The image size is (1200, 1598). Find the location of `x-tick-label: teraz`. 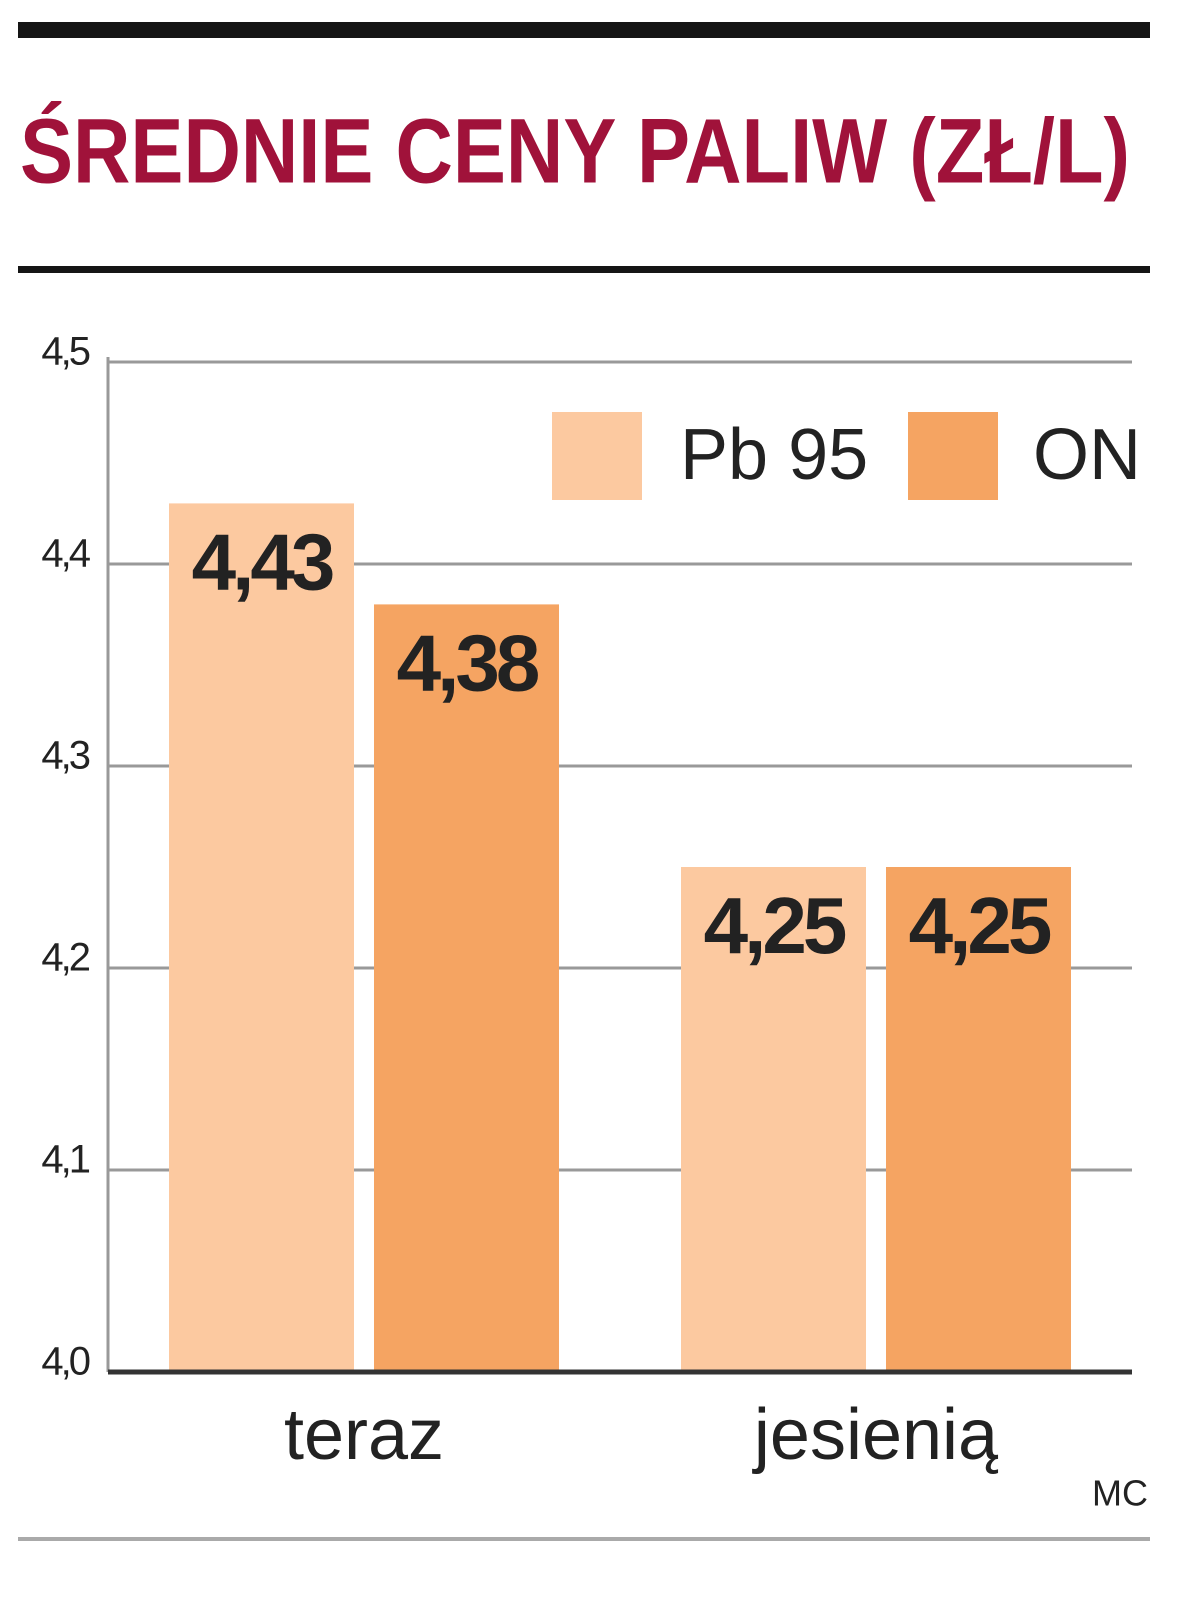

x-tick-label: teraz is located at coordinates (364, 1435).